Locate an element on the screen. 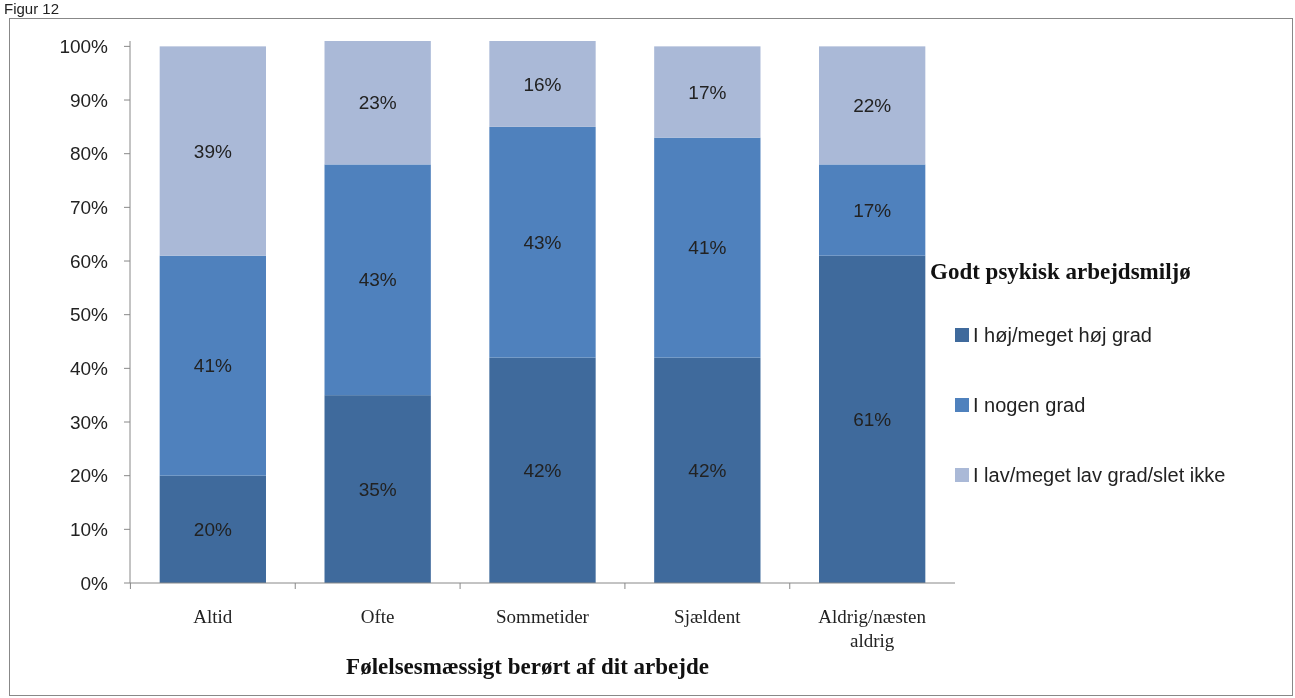  y-tick-label: 50% is located at coordinates (89, 315).